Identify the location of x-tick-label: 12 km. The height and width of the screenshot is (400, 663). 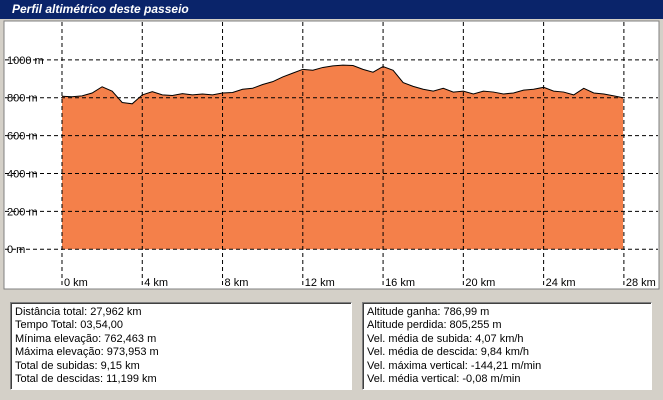
(320, 283).